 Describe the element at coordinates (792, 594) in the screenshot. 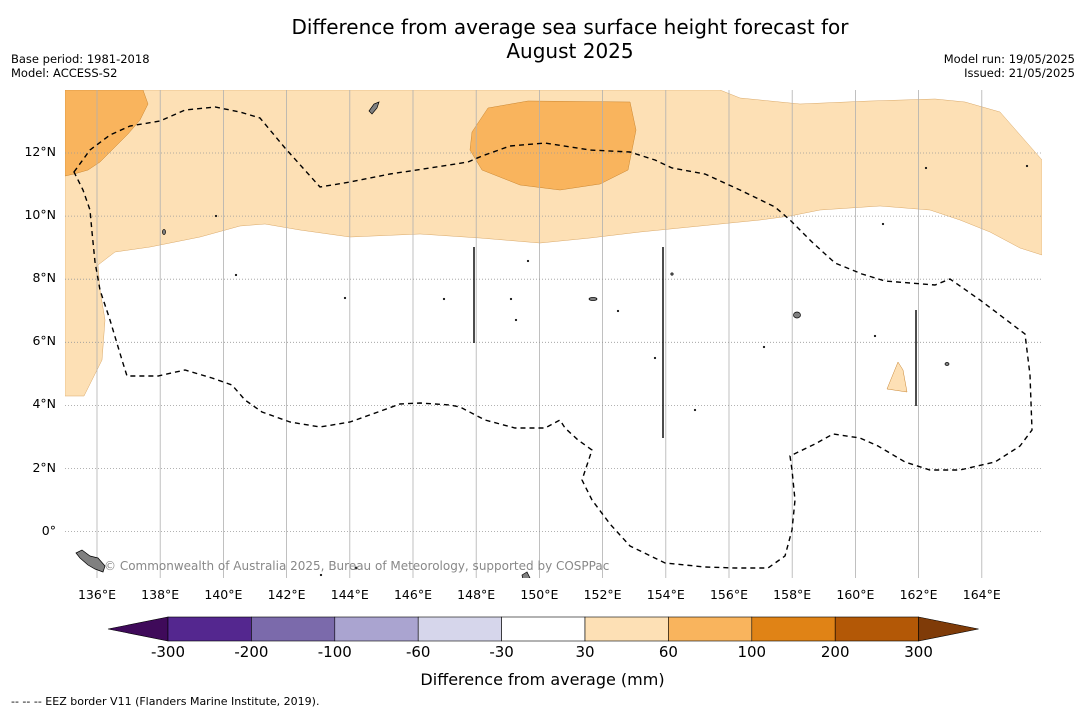

I see `longitude-label: 158°E` at that location.